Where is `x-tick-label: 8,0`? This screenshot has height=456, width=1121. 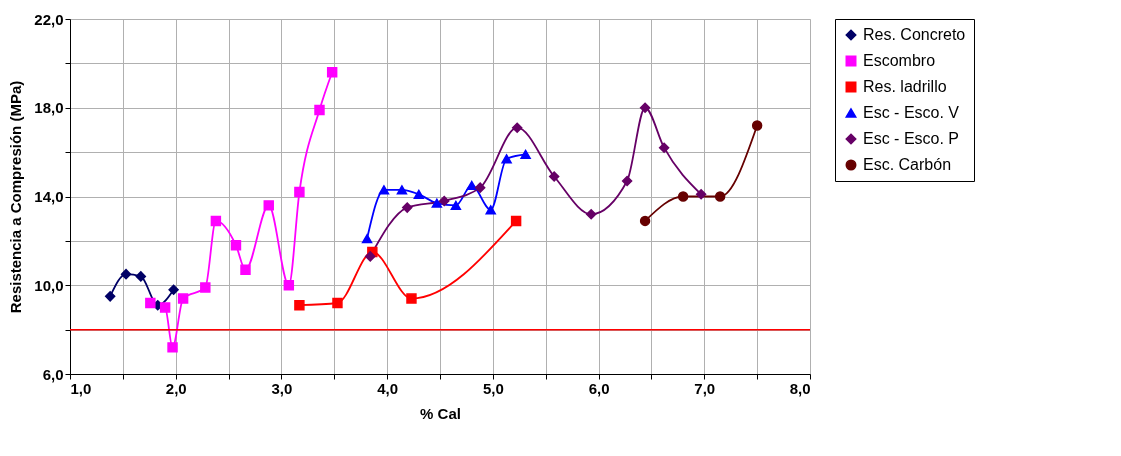
x-tick-label: 8,0 is located at coordinates (800, 388).